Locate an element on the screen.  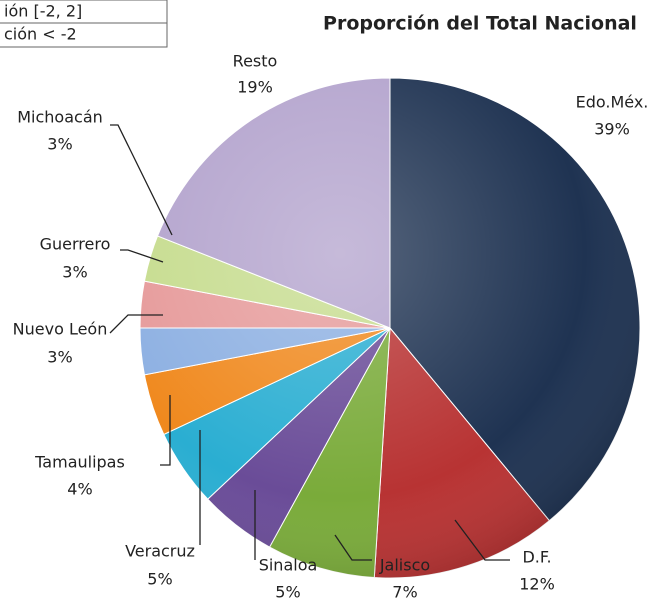
slice-label: Jalisco is located at coordinates (404, 565).